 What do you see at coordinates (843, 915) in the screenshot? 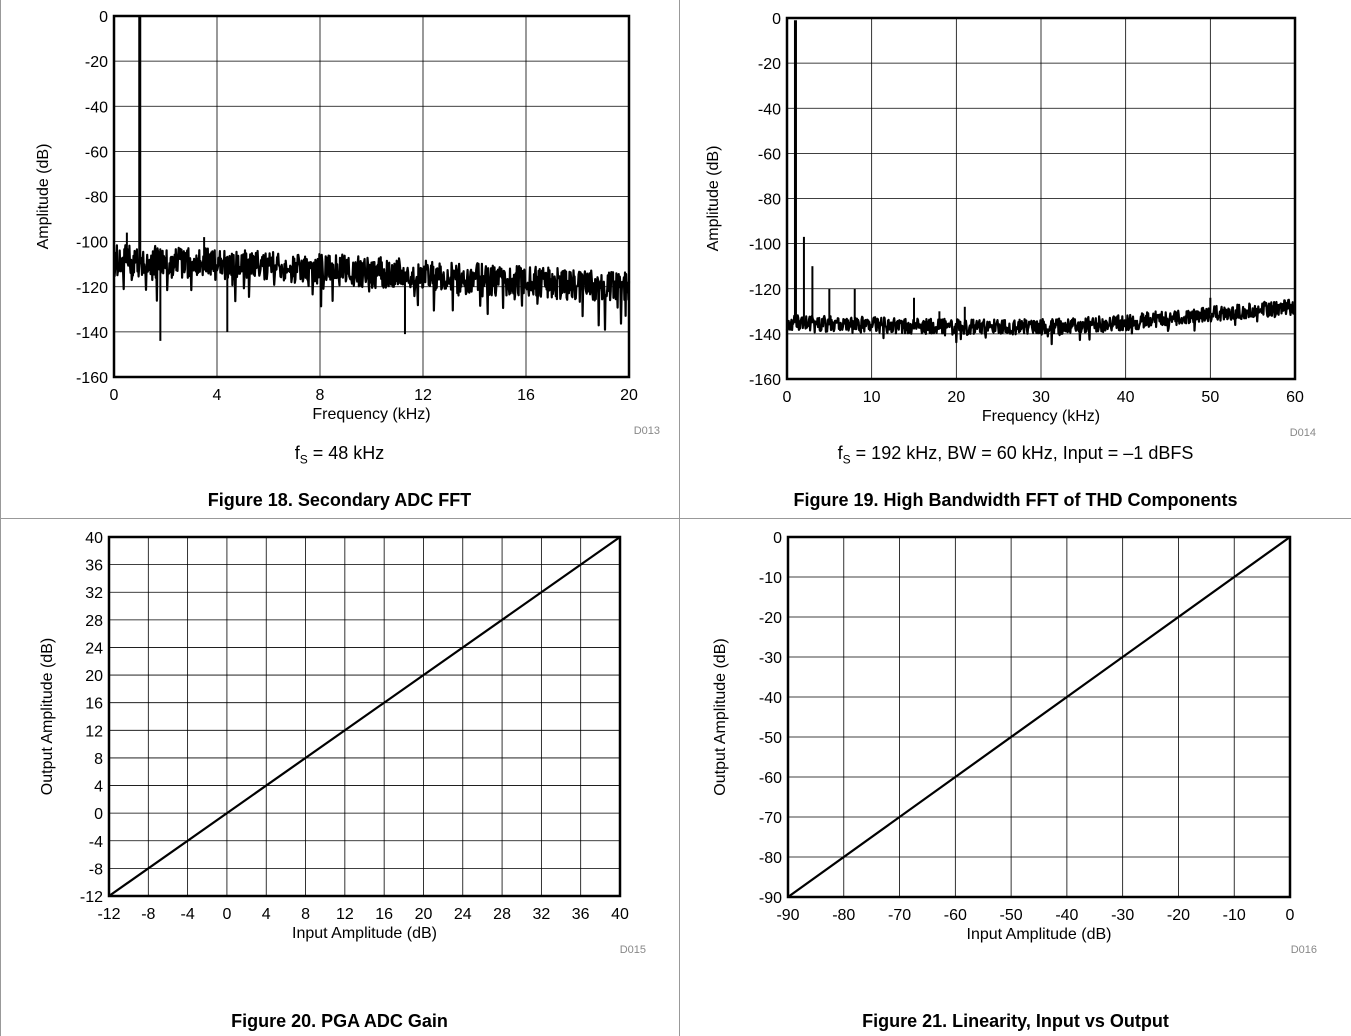
I see `x-tick-label: -80` at bounding box center [843, 915].